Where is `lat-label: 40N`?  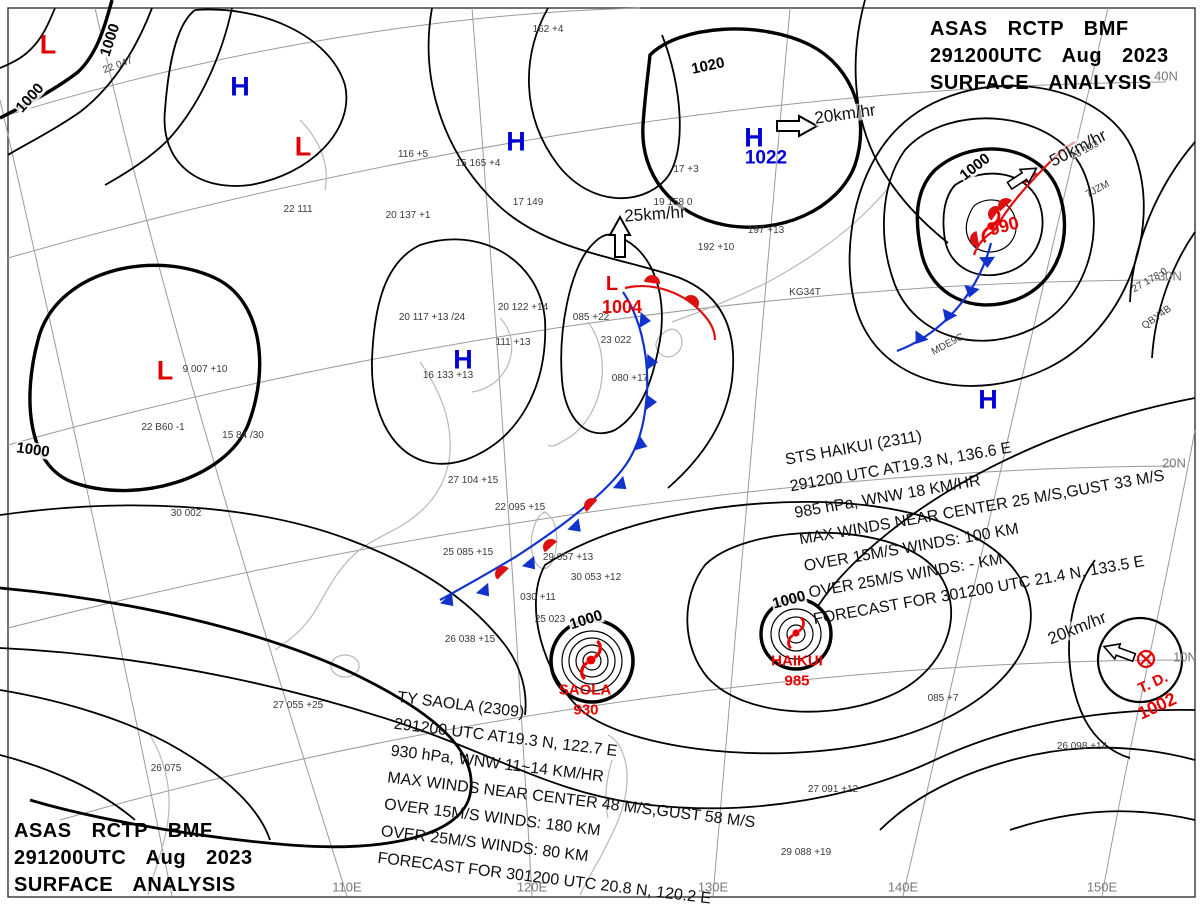 lat-label: 40N is located at coordinates (1166, 76).